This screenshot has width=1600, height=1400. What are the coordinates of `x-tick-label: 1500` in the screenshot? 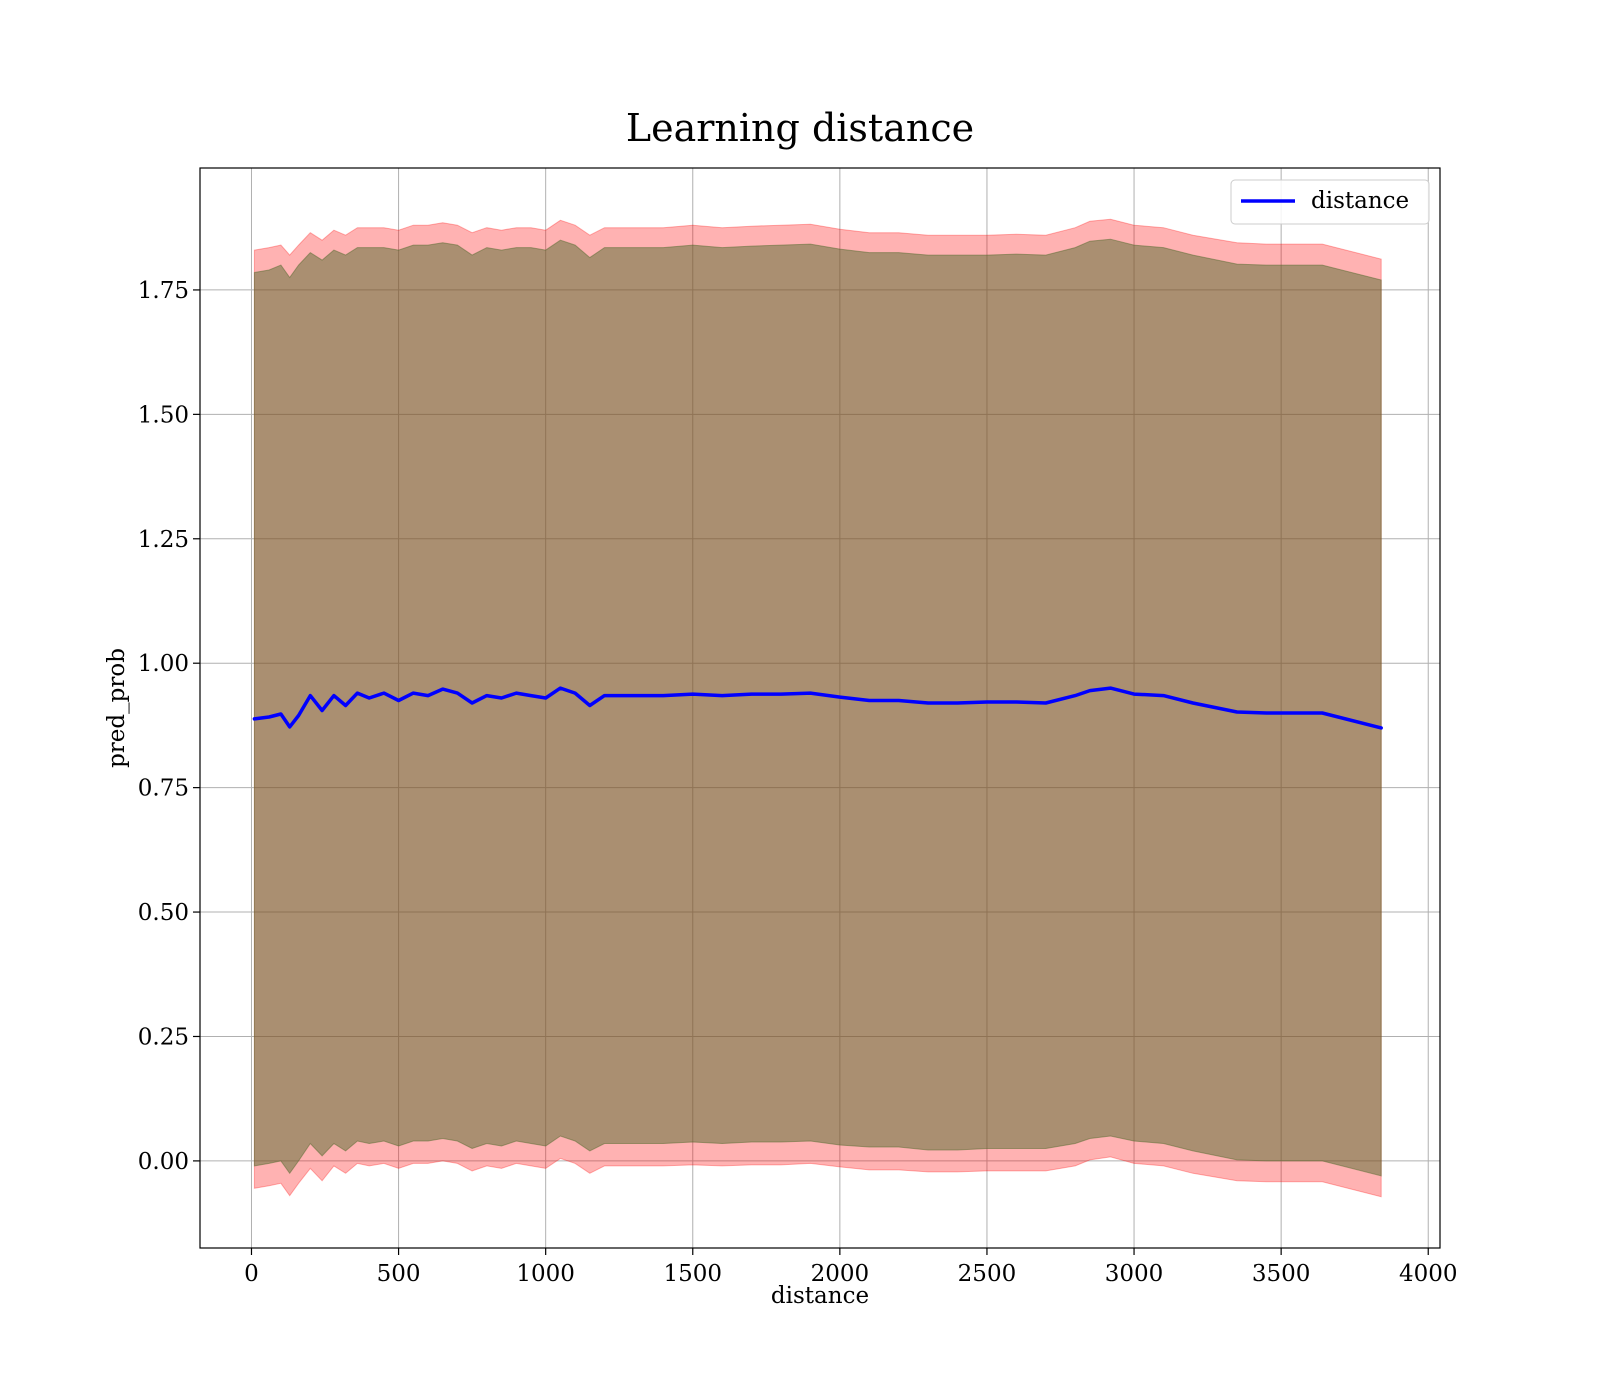 It's located at (692, 1274).